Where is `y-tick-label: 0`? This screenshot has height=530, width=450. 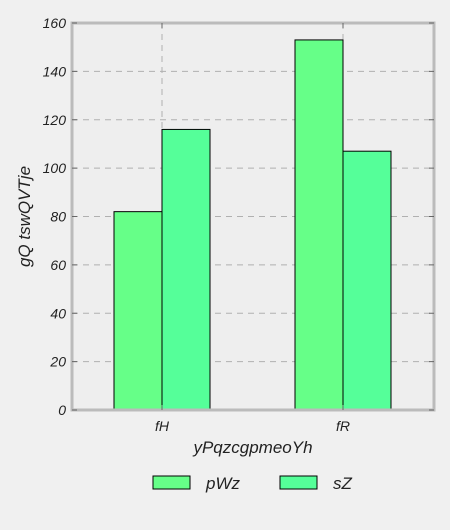 y-tick-label: 0 is located at coordinates (62, 410).